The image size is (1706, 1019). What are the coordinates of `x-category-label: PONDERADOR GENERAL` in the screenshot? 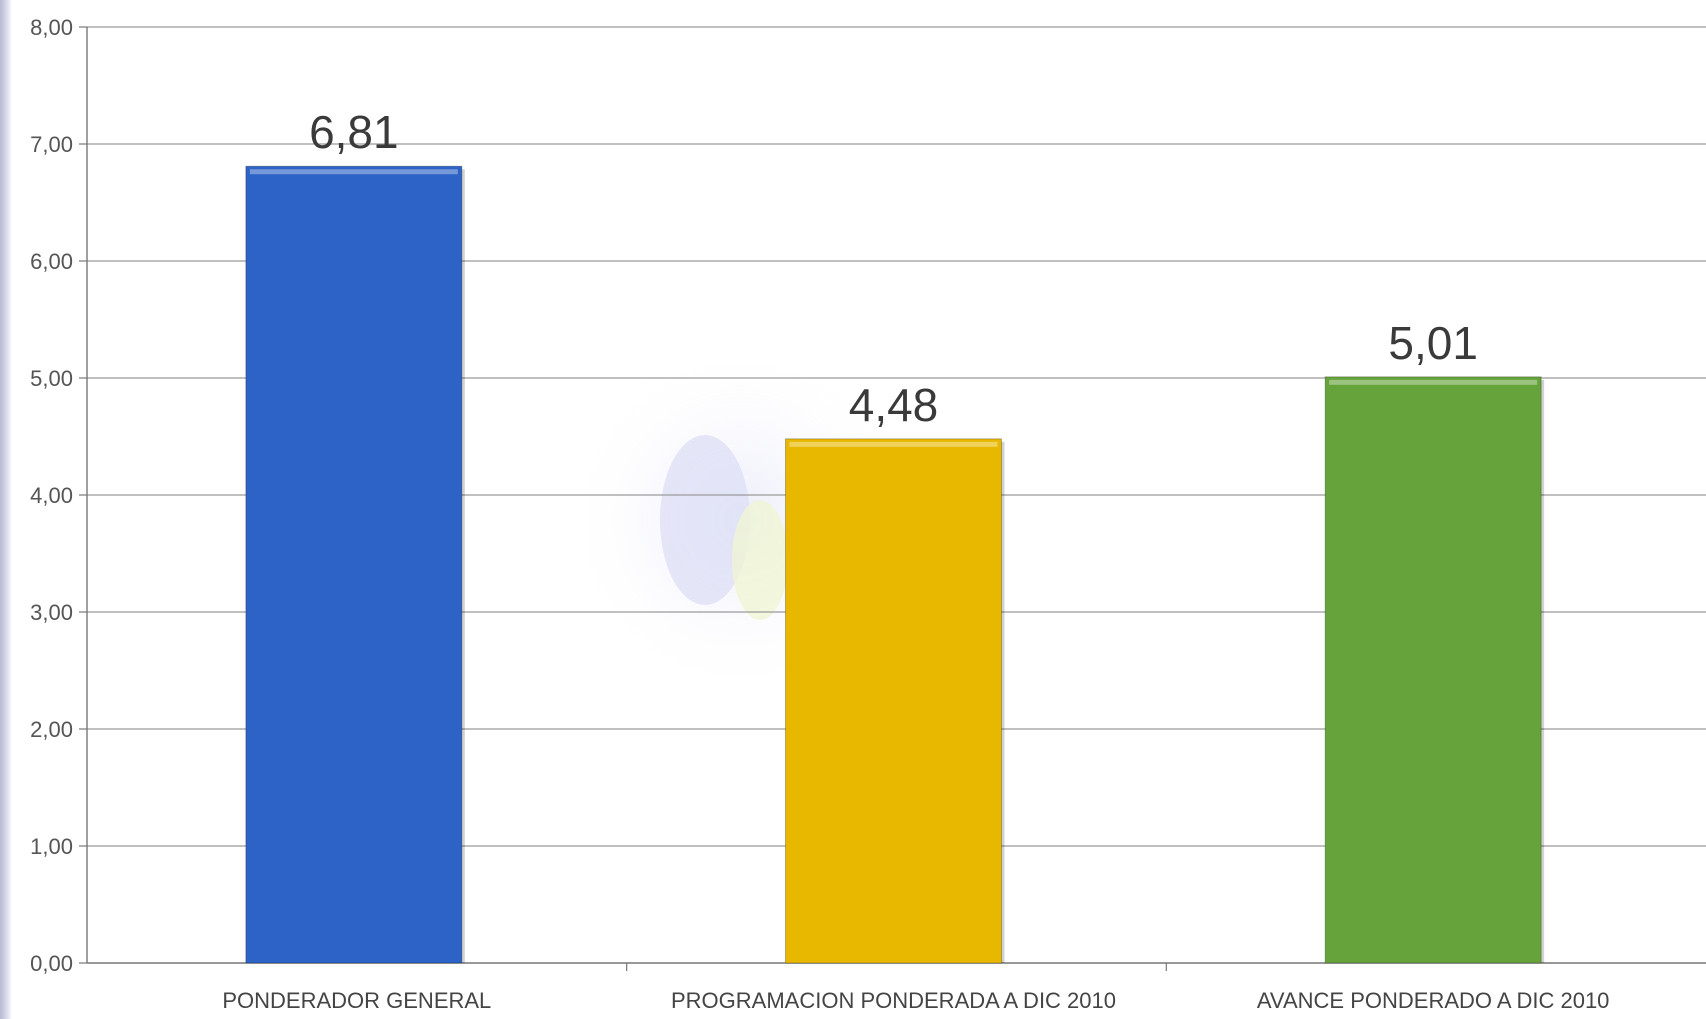 It's located at (356, 1000).